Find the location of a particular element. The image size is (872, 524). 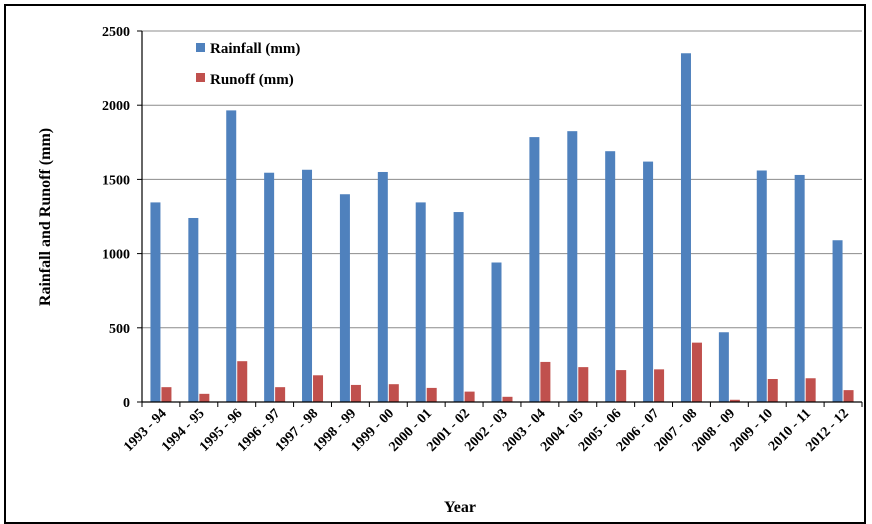

y-tick-label: 2000 is located at coordinates (116, 106).